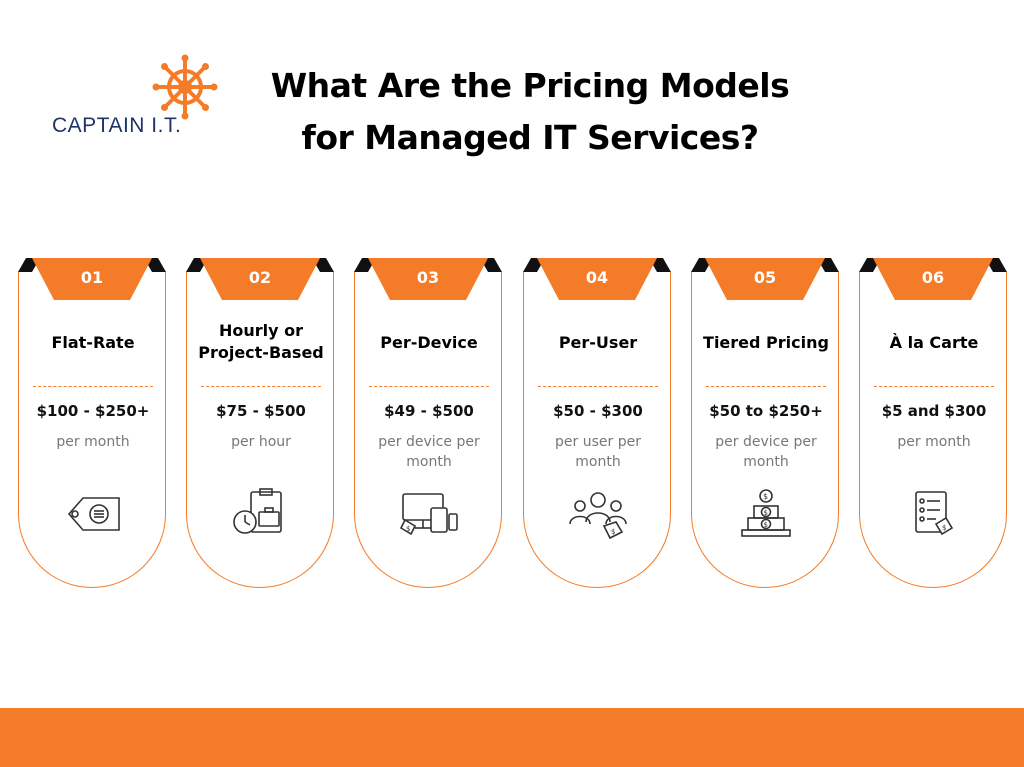 The width and height of the screenshot is (1024, 767). I want to click on card-title: Flat-Rate, so click(93, 342).